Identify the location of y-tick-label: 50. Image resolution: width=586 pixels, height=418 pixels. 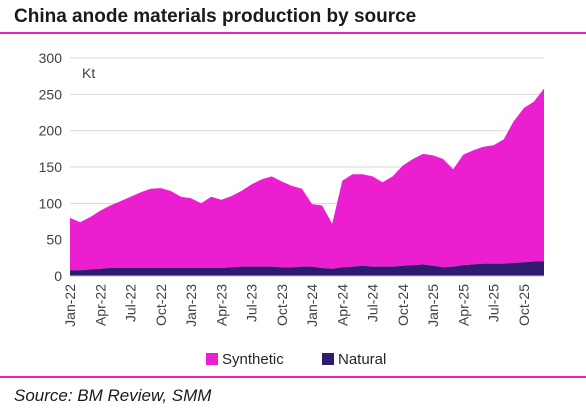
(54, 240).